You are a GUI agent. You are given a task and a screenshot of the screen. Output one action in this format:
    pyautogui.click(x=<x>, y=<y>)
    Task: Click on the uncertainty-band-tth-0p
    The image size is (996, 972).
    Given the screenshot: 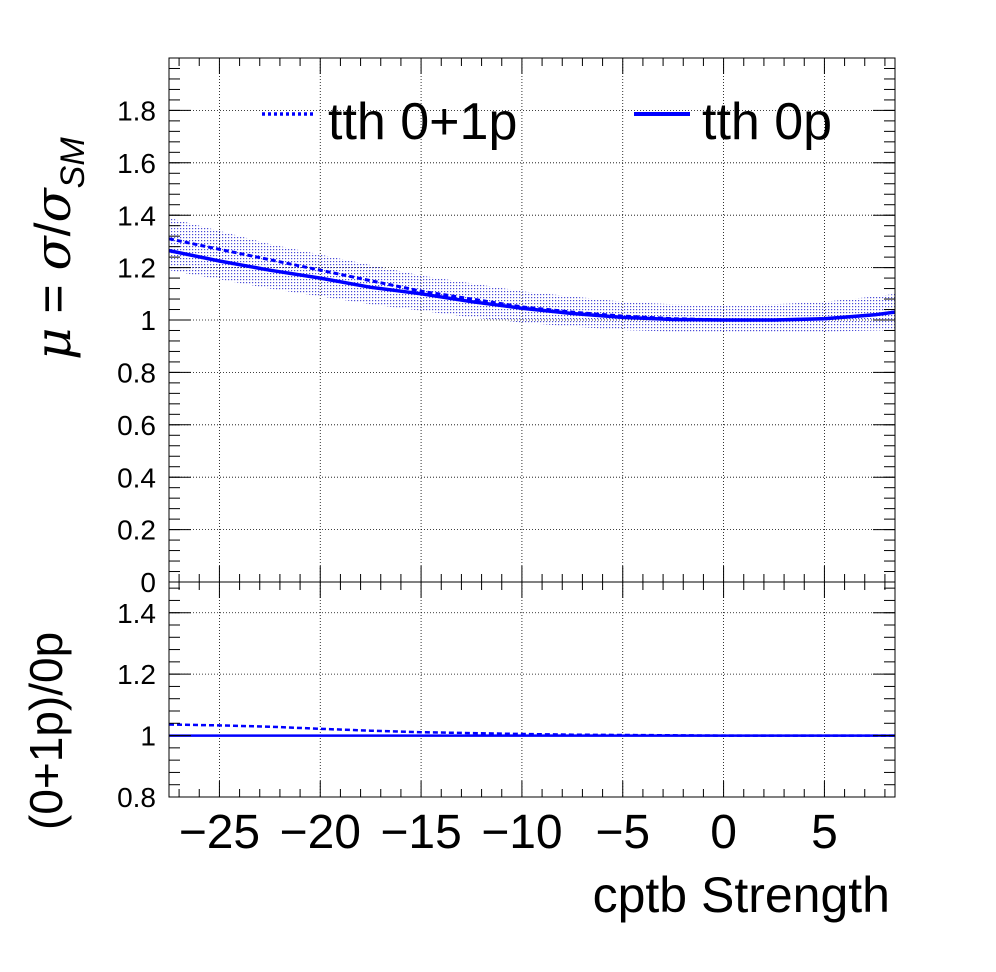 What is the action you would take?
    pyautogui.click(x=532, y=275)
    